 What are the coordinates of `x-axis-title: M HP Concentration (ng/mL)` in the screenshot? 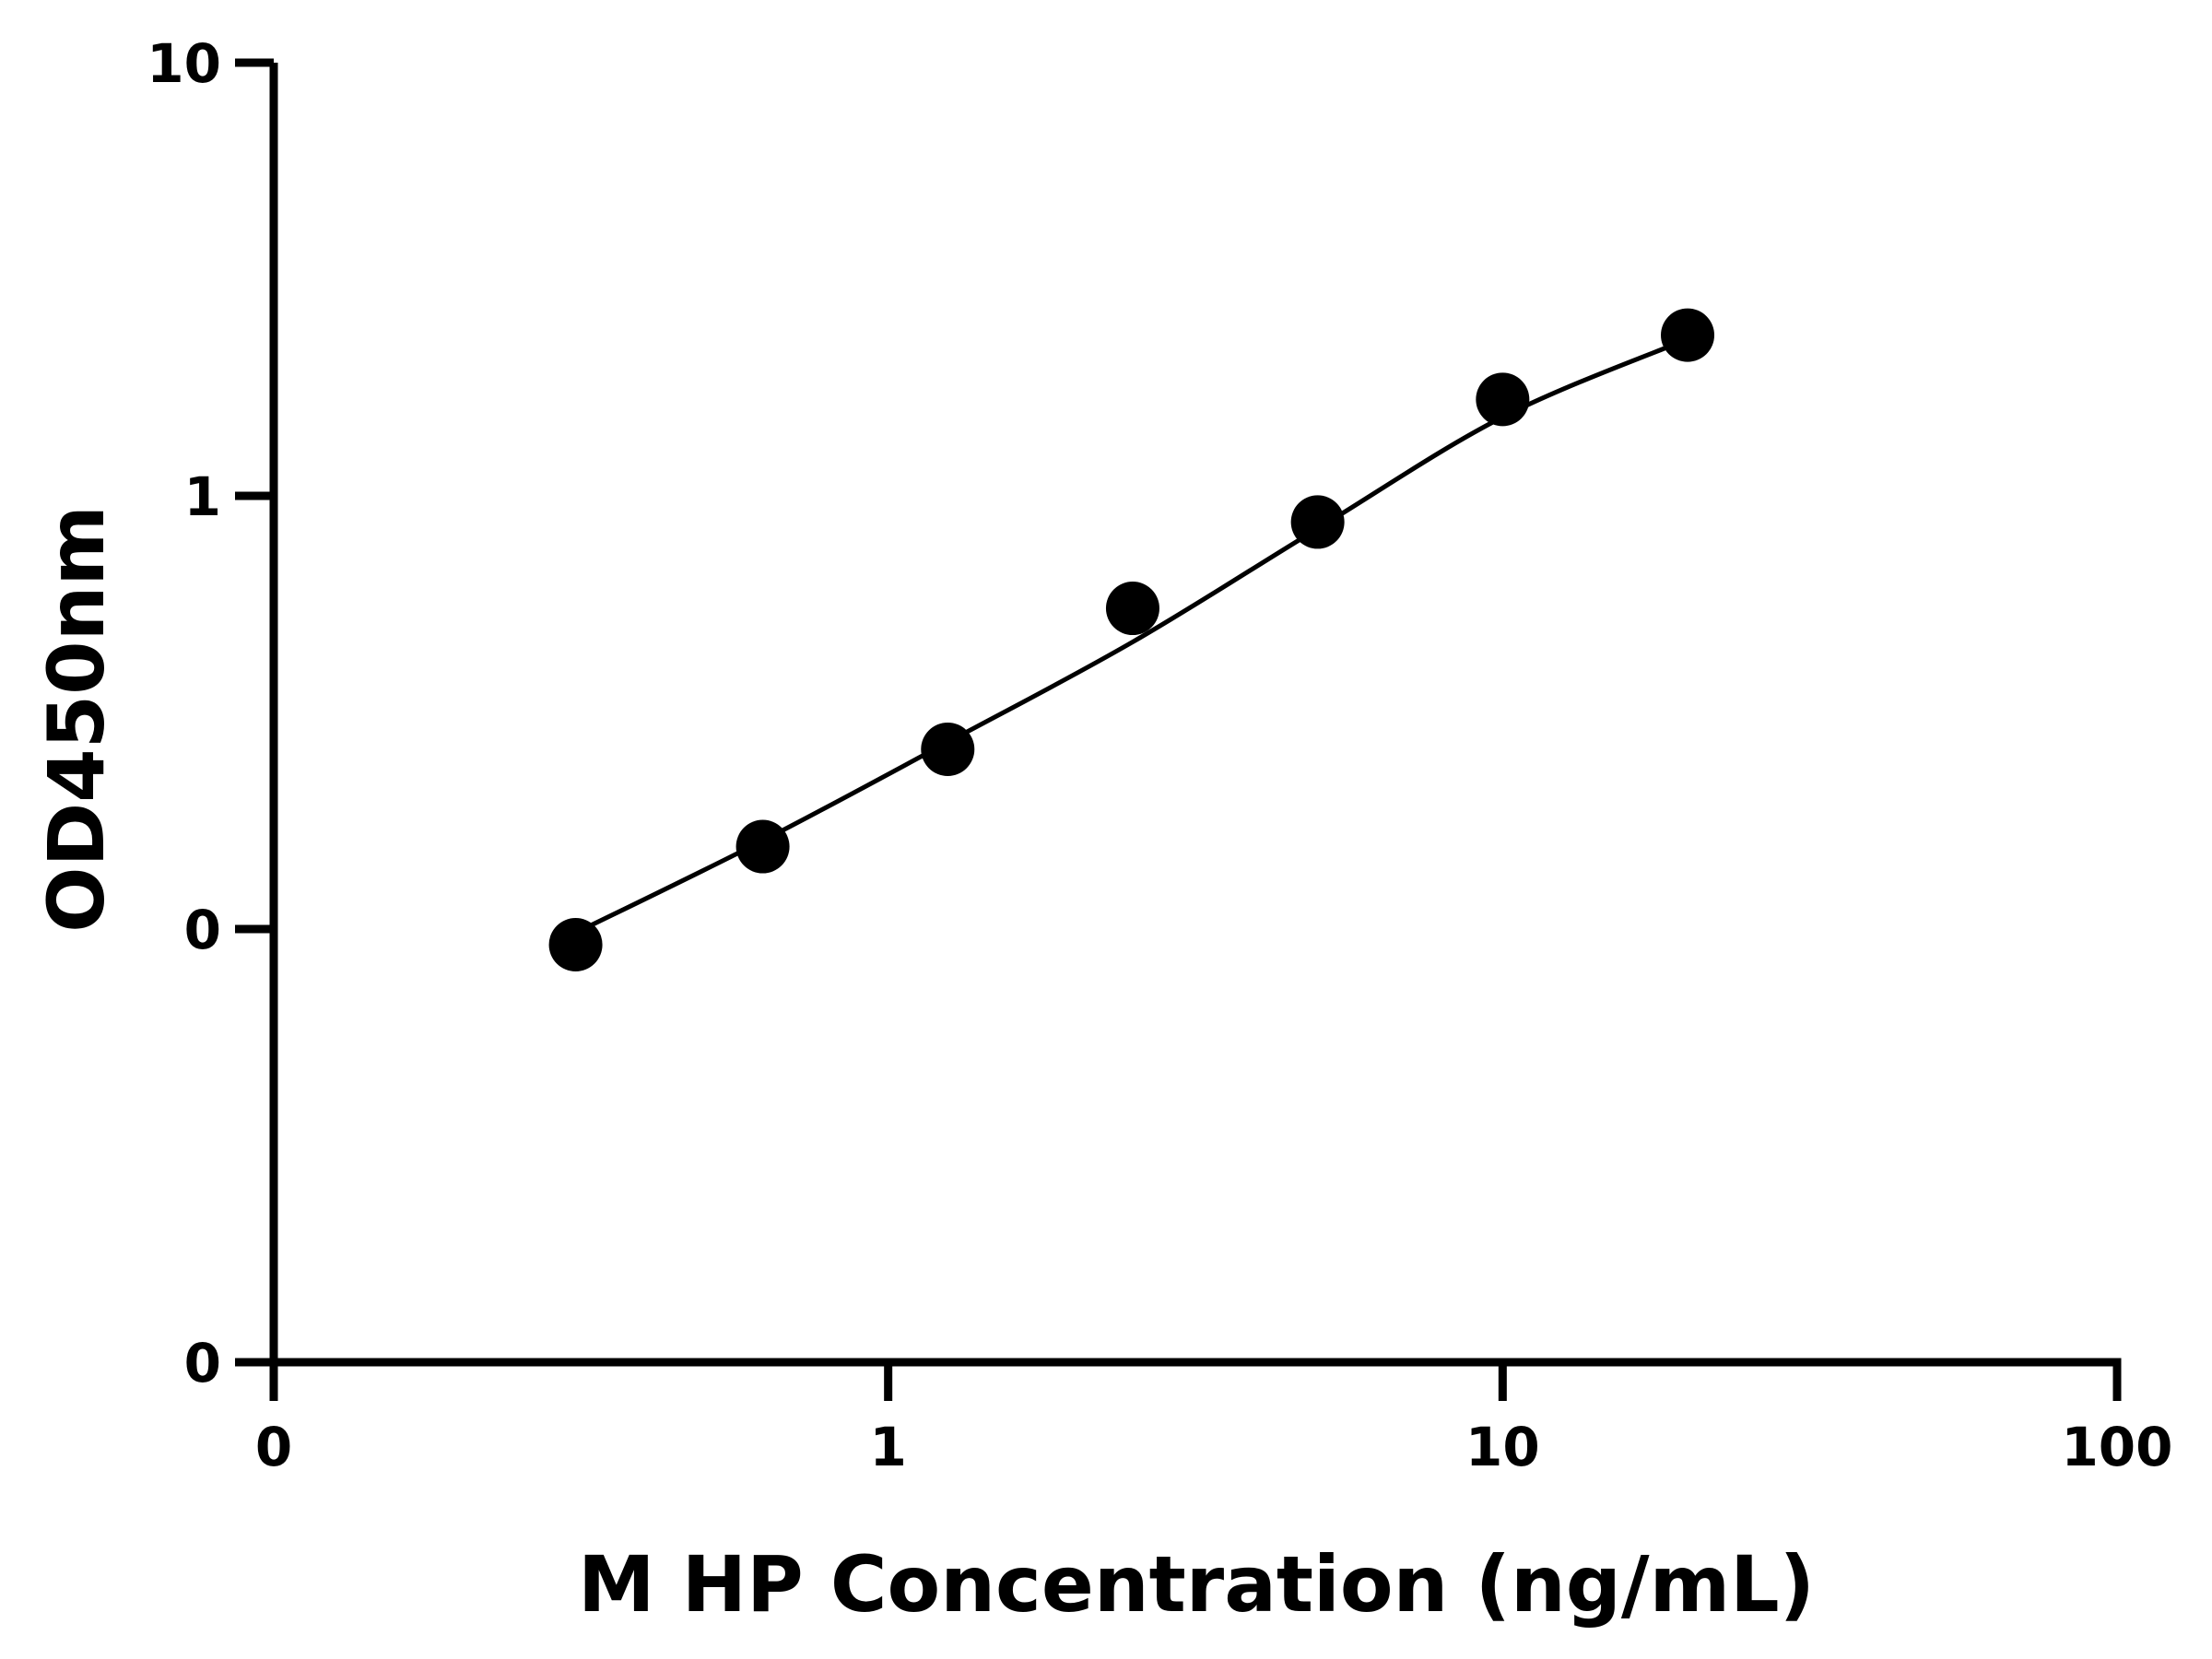 It's located at (1196, 1584).